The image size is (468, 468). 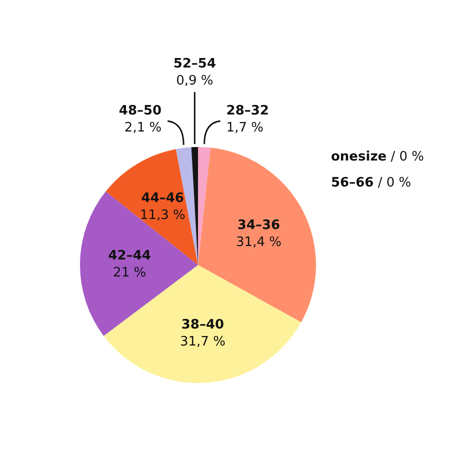 I want to click on data-label: 0,9 %, so click(x=195, y=80).